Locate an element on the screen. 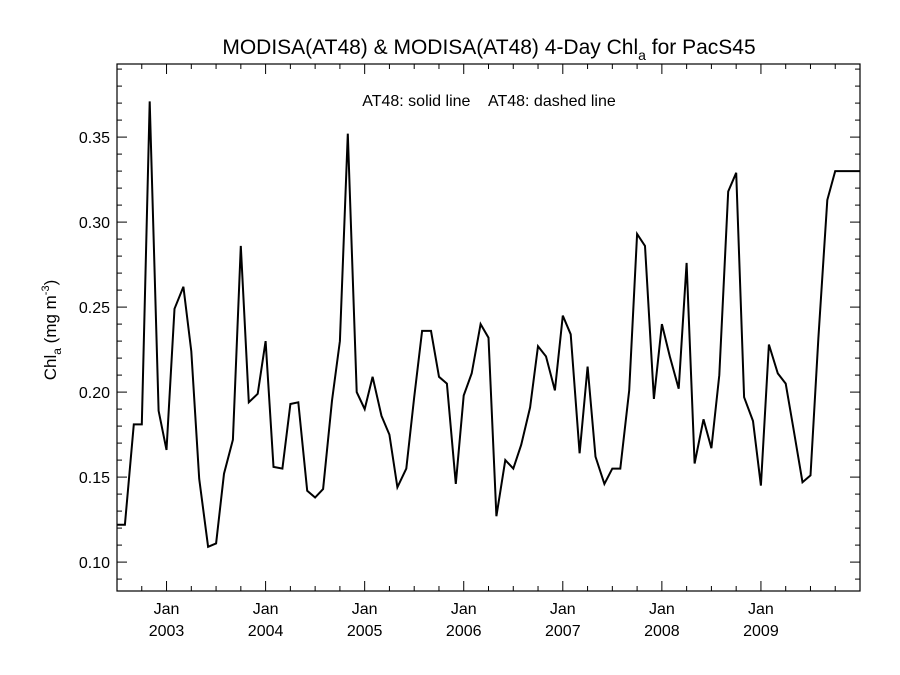  chart-title-sub: a is located at coordinates (642, 55).